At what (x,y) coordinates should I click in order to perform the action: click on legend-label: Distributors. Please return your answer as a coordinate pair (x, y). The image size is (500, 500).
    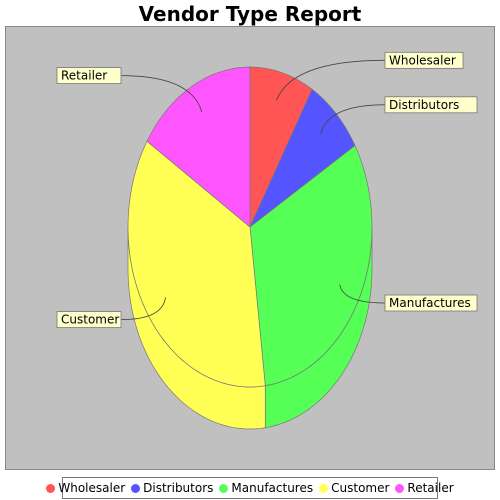
    Looking at the image, I should click on (178, 488).